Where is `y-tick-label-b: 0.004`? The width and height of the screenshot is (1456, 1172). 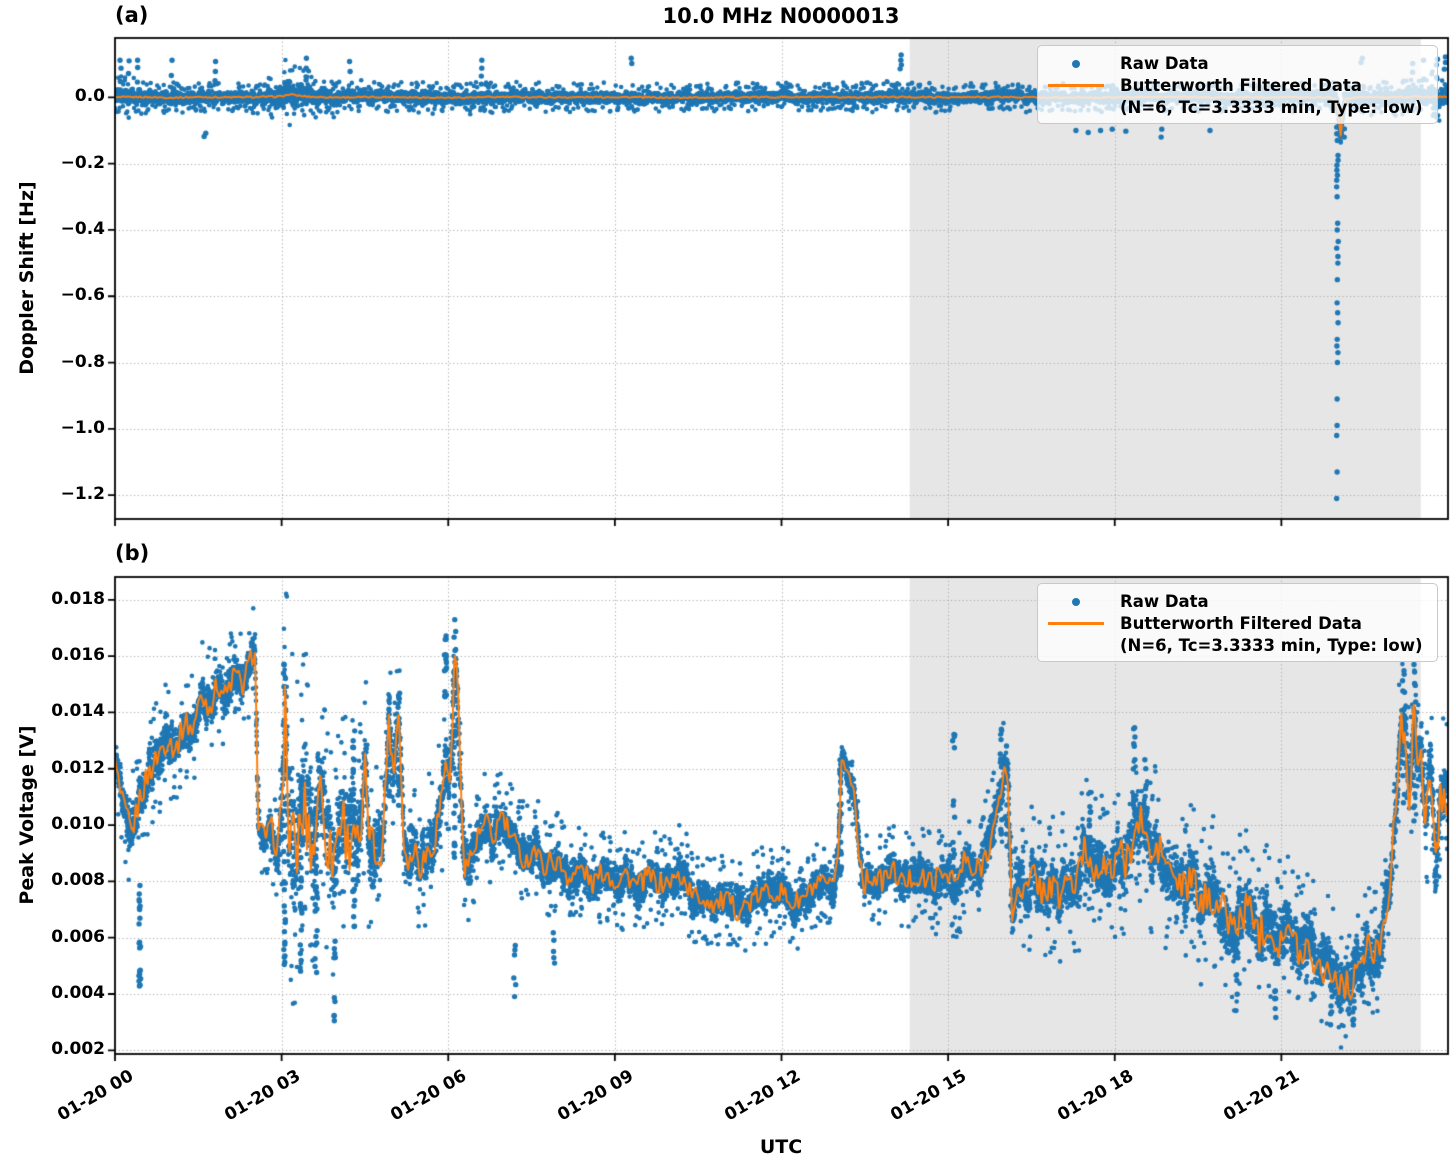
y-tick-label-b: 0.004 is located at coordinates (78, 993).